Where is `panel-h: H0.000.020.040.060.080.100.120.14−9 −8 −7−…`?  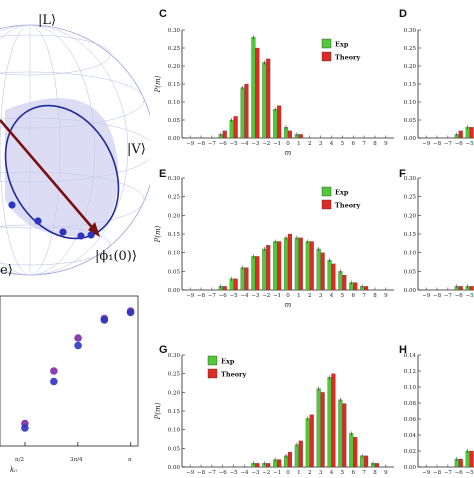
panel-h: H0.000.020.040.060.080.100.120.14−9 −8 −7−… is located at coordinates (436, 410).